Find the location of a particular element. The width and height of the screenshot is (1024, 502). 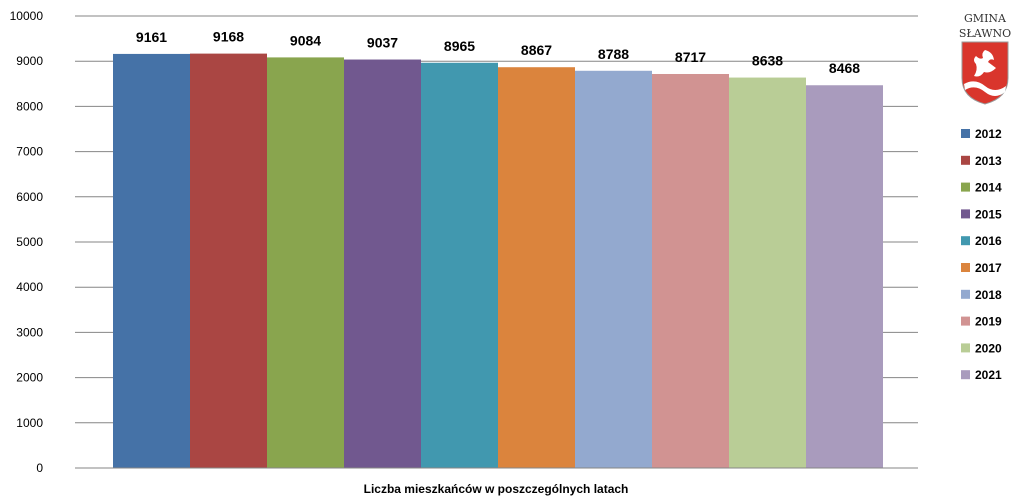

coat-of-arms-shield-icon is located at coordinates (985, 73).